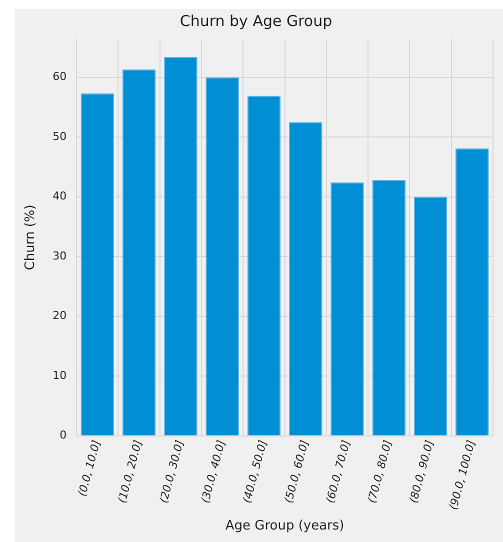  What do you see at coordinates (59, 196) in the screenshot?
I see `y-tick-label: 40` at bounding box center [59, 196].